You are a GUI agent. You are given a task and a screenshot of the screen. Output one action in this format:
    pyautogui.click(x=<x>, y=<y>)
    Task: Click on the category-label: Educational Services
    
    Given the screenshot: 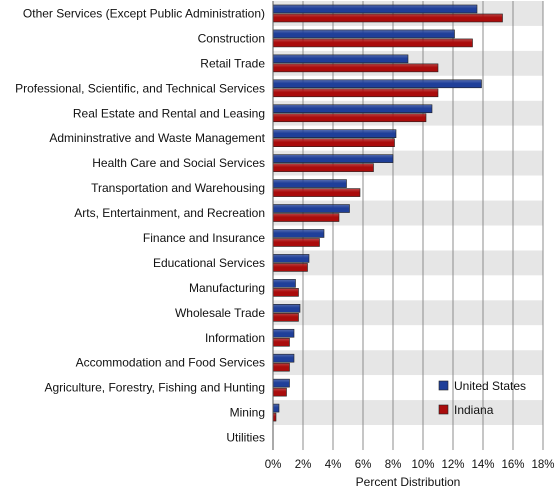 What is the action you would take?
    pyautogui.click(x=209, y=263)
    